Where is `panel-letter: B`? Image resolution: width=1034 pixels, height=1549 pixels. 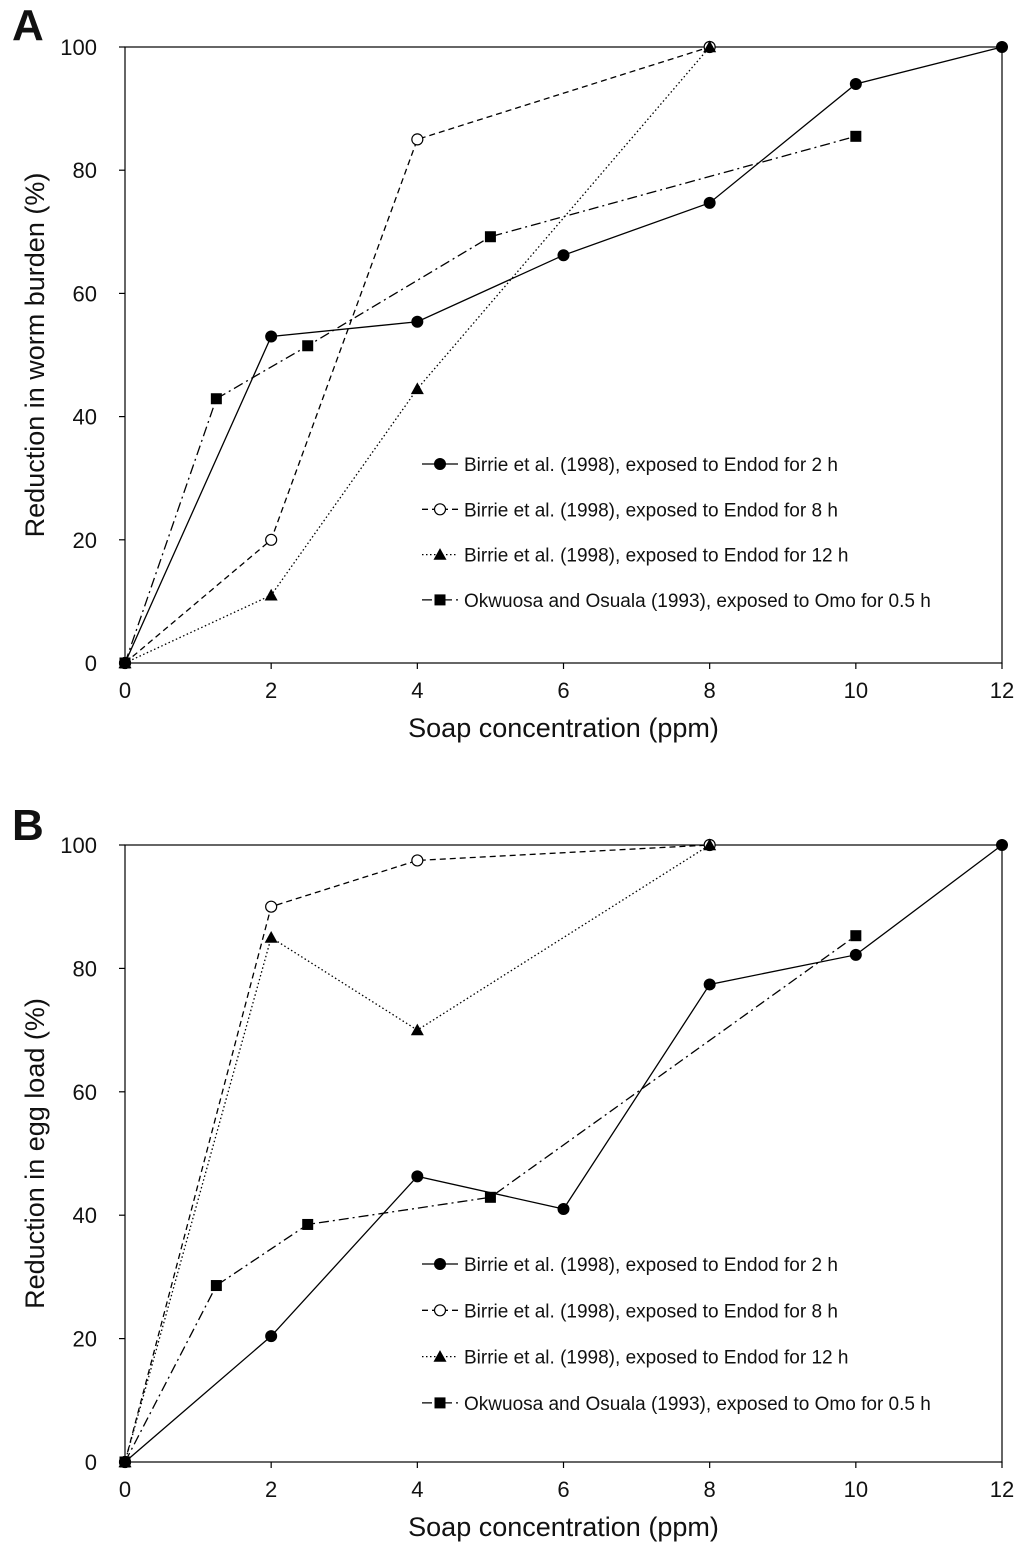 panel-letter: B is located at coordinates (28, 825).